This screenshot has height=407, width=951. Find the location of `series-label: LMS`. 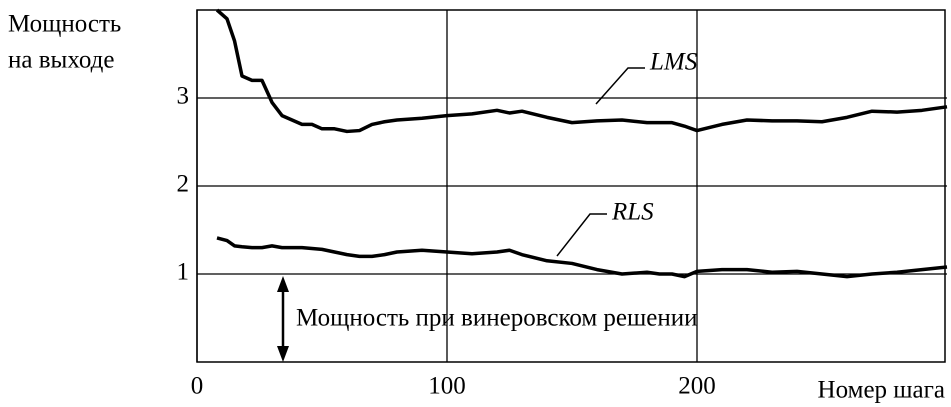

series-label: LMS is located at coordinates (673, 62).